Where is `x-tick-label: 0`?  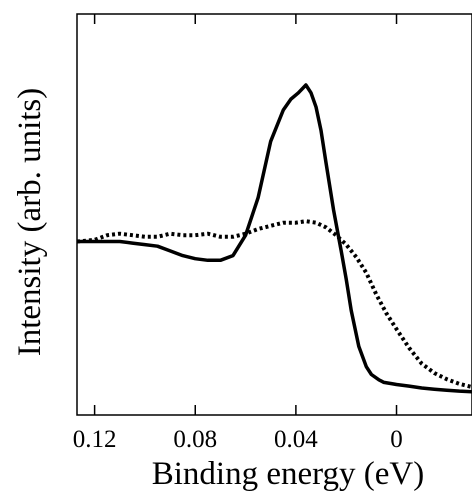 x-tick-label: 0 is located at coordinates (396, 439).